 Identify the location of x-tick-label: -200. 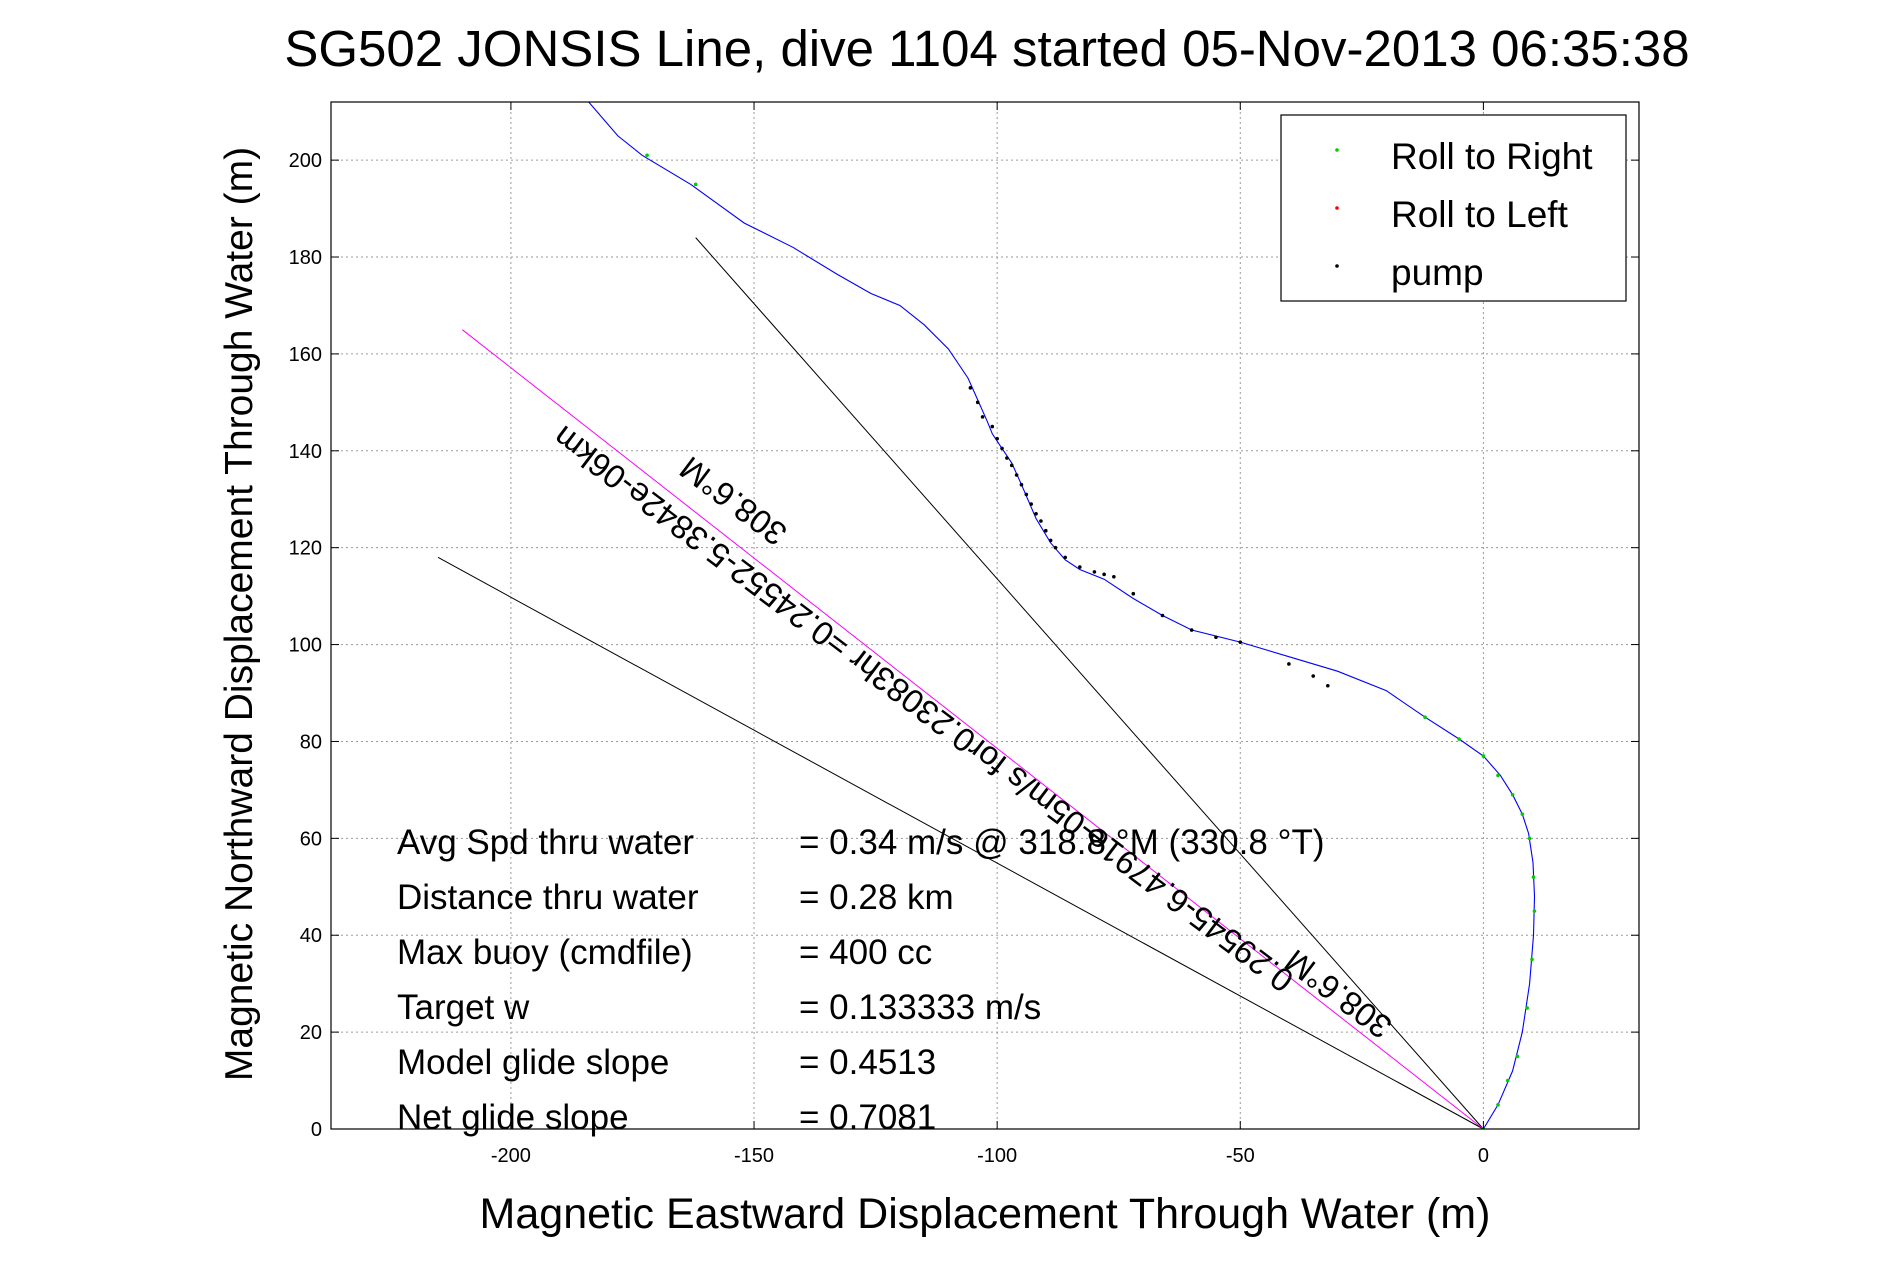
(511, 1156).